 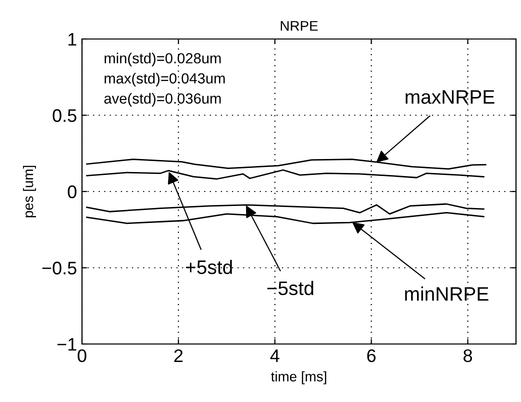 What do you see at coordinates (298, 377) in the screenshot?
I see `x-axis-title: time [ms]` at bounding box center [298, 377].